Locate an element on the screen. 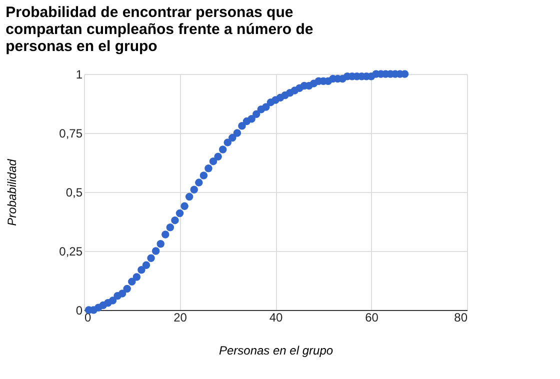 Image resolution: width=560 pixels, height=379 pixels. x-tick-label: 0 is located at coordinates (88, 317).